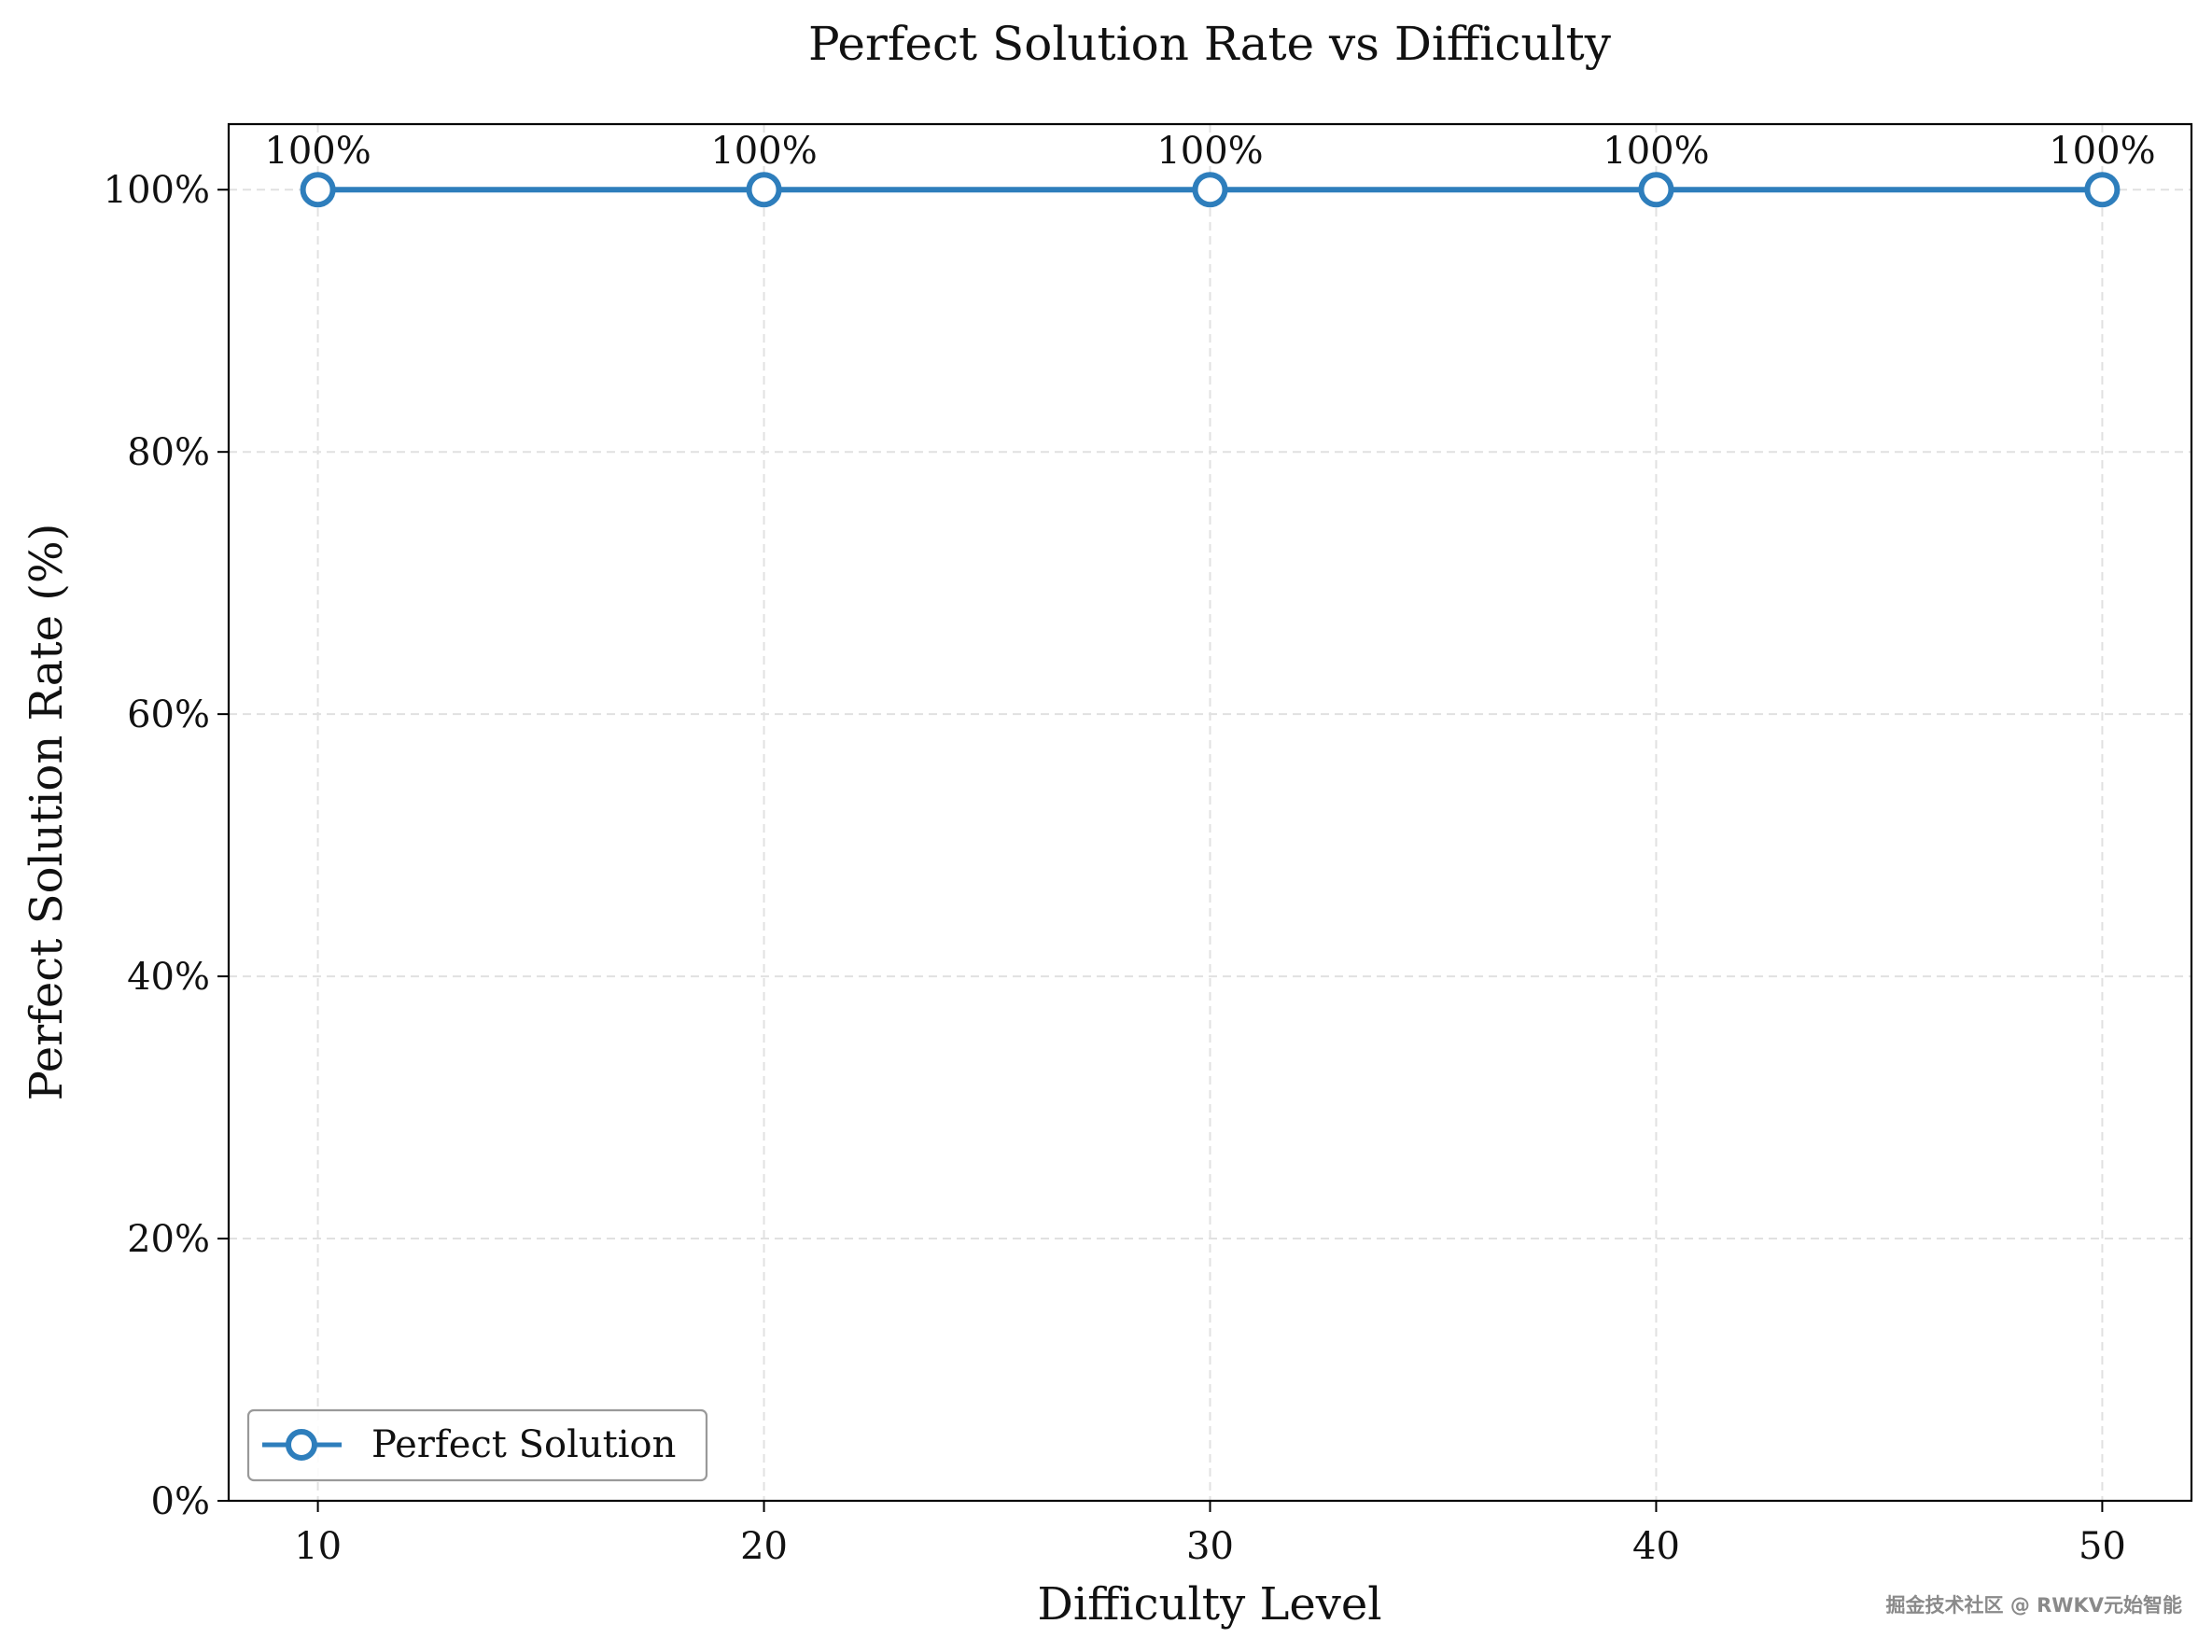  What do you see at coordinates (1209, 1604) in the screenshot?
I see `x-axis-label: Difficulty Level` at bounding box center [1209, 1604].